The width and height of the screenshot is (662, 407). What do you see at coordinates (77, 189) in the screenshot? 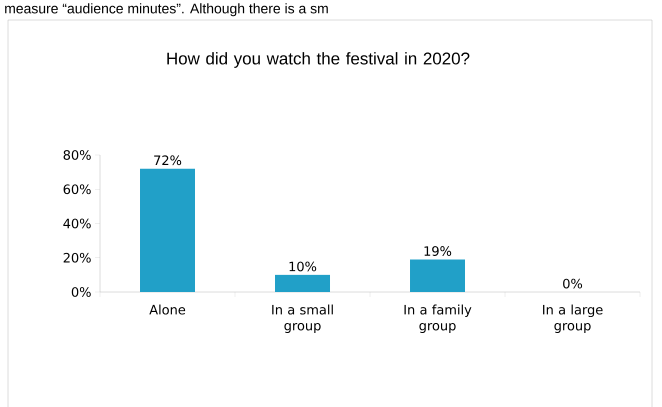
I see `y-tick-label: 60%` at bounding box center [77, 189].